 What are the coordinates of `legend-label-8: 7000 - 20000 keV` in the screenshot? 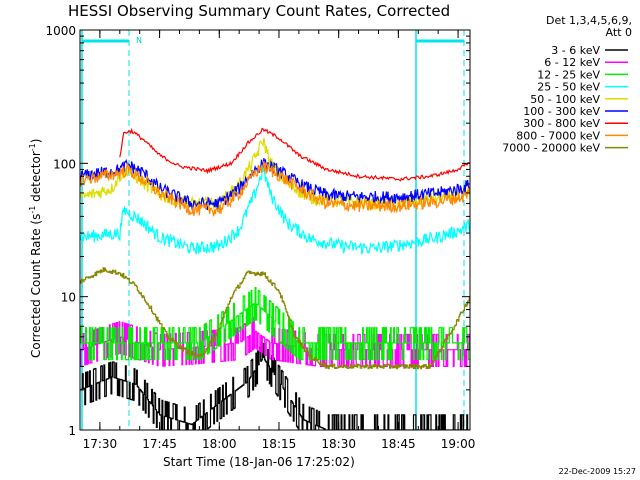 It's located at (551, 148).